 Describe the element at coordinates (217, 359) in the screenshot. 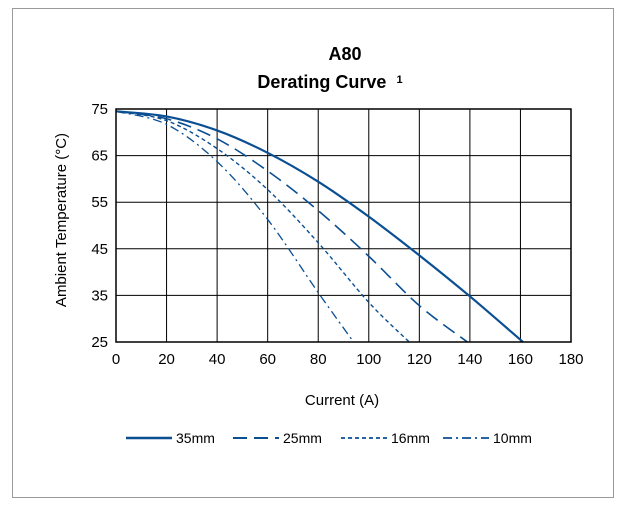

I see `x-tick-label: 40` at that location.